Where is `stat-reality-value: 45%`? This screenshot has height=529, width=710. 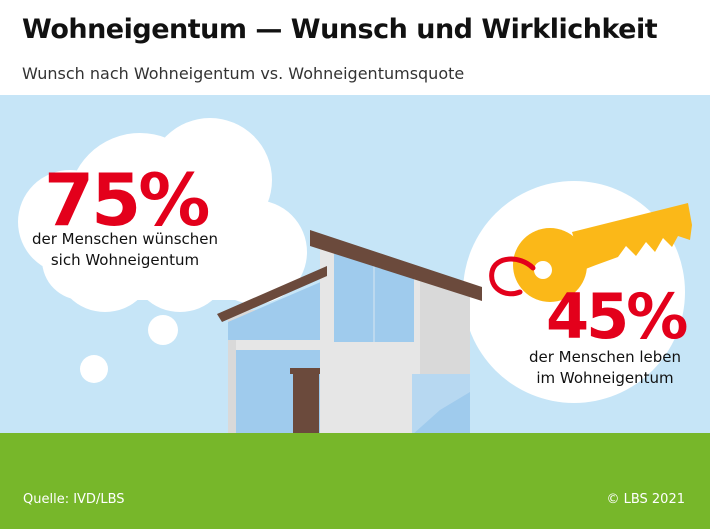
stat-reality-value: 45% is located at coordinates (617, 316).